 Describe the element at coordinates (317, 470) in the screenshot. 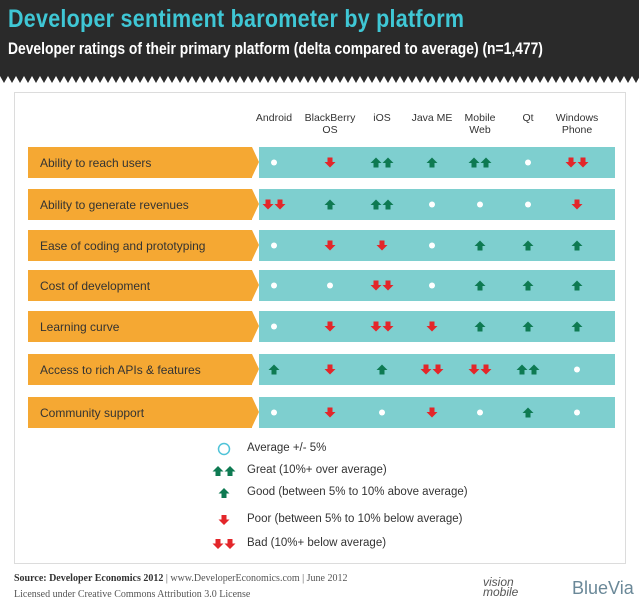

I see `legend-label: Great (10%+ over average)` at that location.